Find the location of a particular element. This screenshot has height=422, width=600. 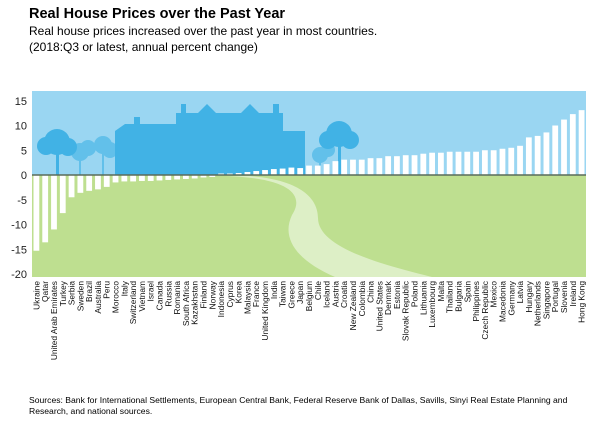

x-tick-label: Denmark is located at coordinates (388, 297).